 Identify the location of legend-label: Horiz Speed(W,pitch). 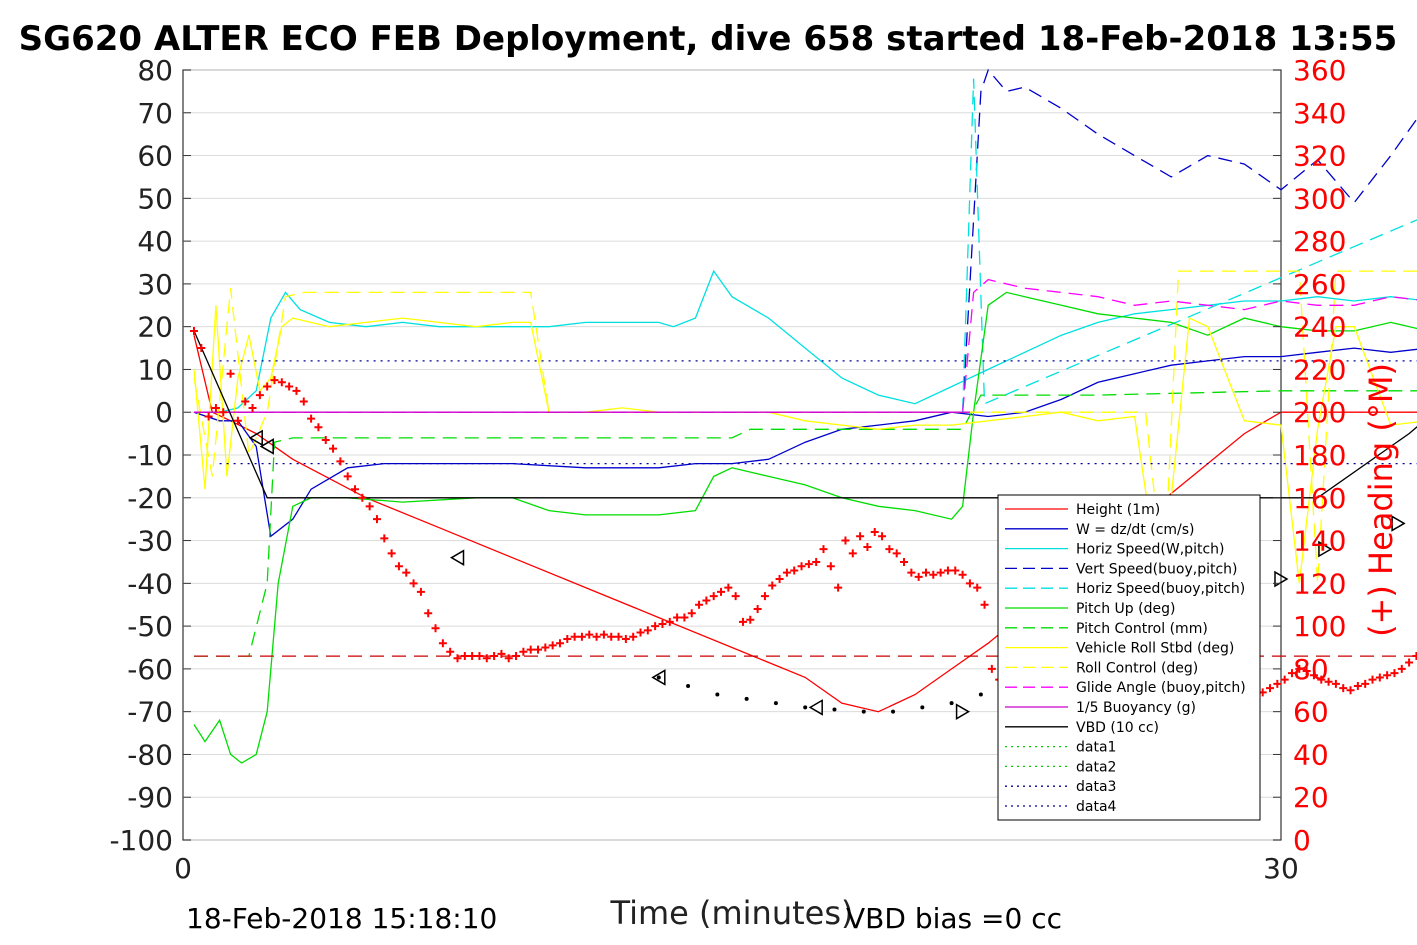
(1150, 550).